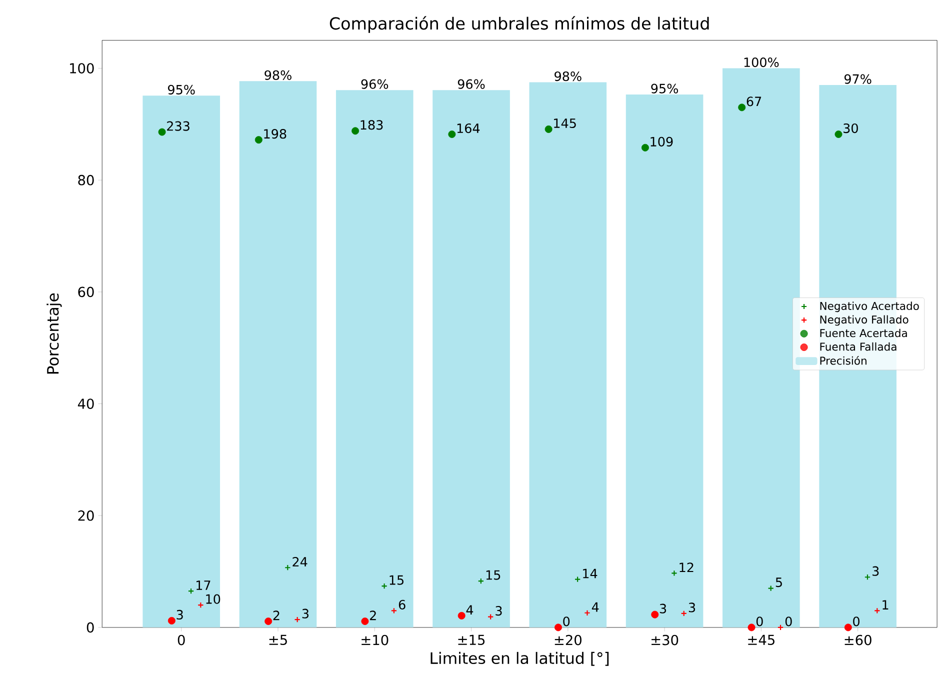 The width and height of the screenshot is (940, 687). I want to click on legend-label: Fuente Acertada, so click(863, 332).